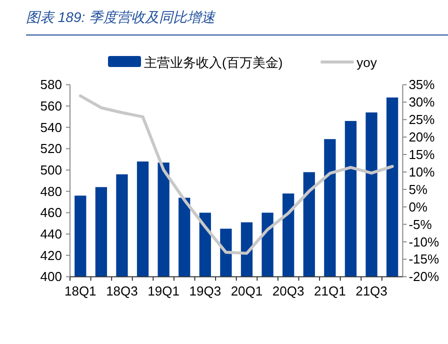 The width and height of the screenshot is (448, 344). I want to click on y-tick-label: 460, so click(51, 212).